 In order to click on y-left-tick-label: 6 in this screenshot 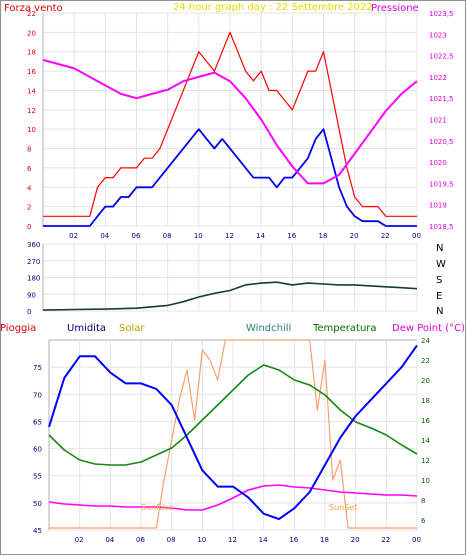, I will do `click(29, 169)`.